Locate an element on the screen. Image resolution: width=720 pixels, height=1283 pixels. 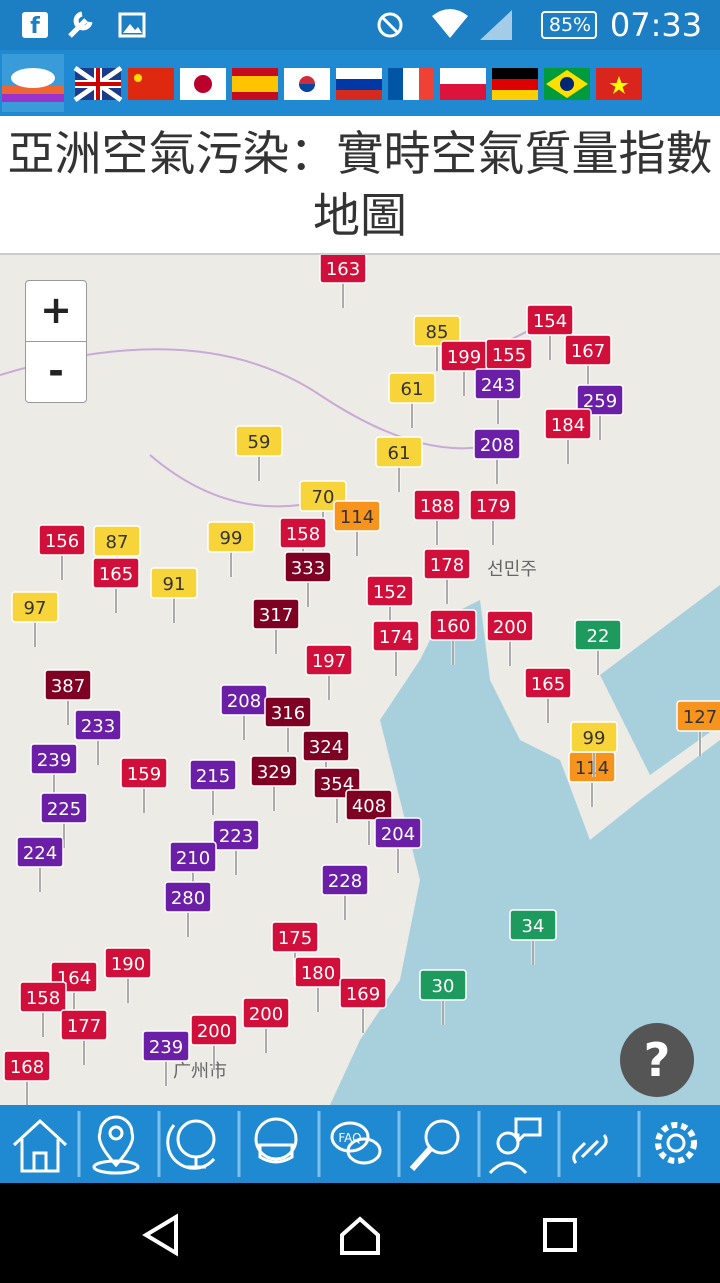
mask-button is located at coordinates (276, 1140).